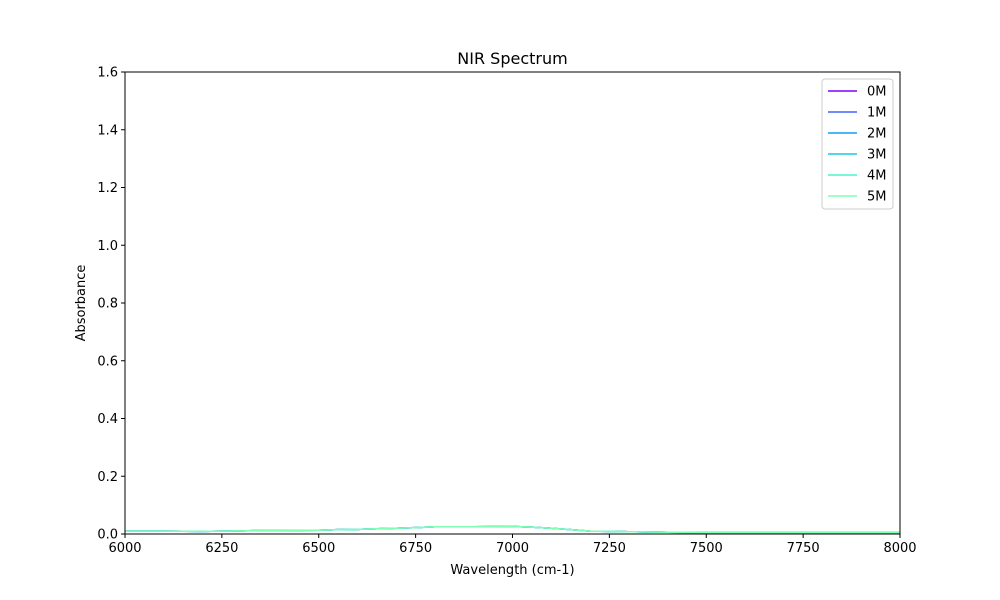 The height and width of the screenshot is (600, 1000). What do you see at coordinates (107, 246) in the screenshot?
I see `y-tick-label: 1.0` at bounding box center [107, 246].